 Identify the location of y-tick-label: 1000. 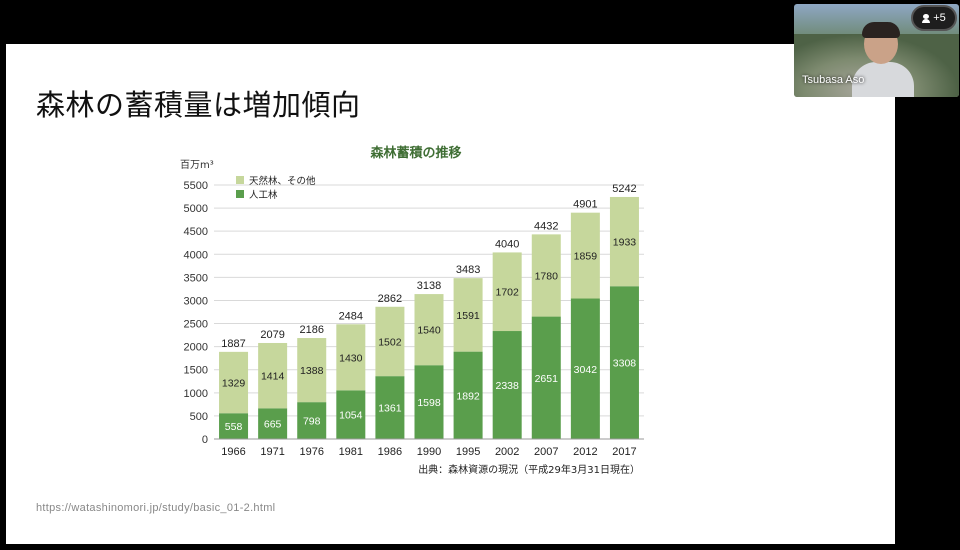
(196, 394).